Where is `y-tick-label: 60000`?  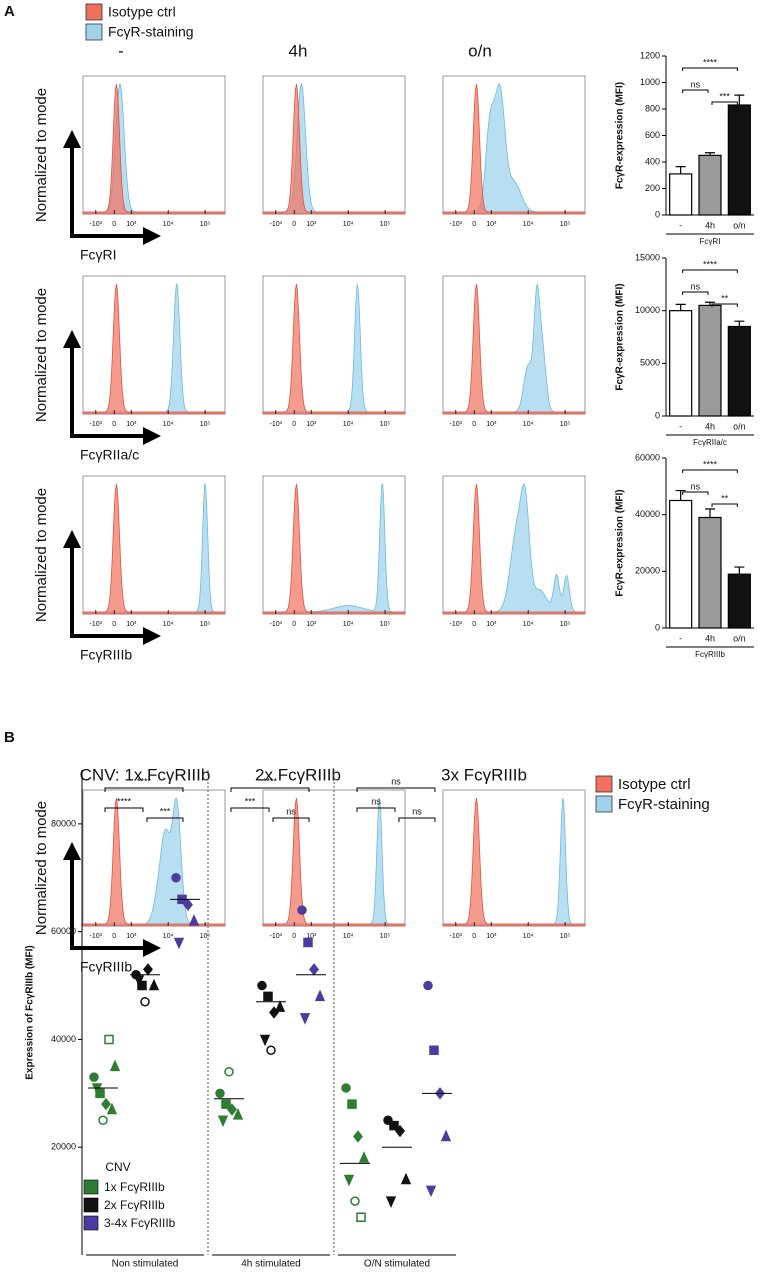
y-tick-label: 60000 is located at coordinates (647, 457).